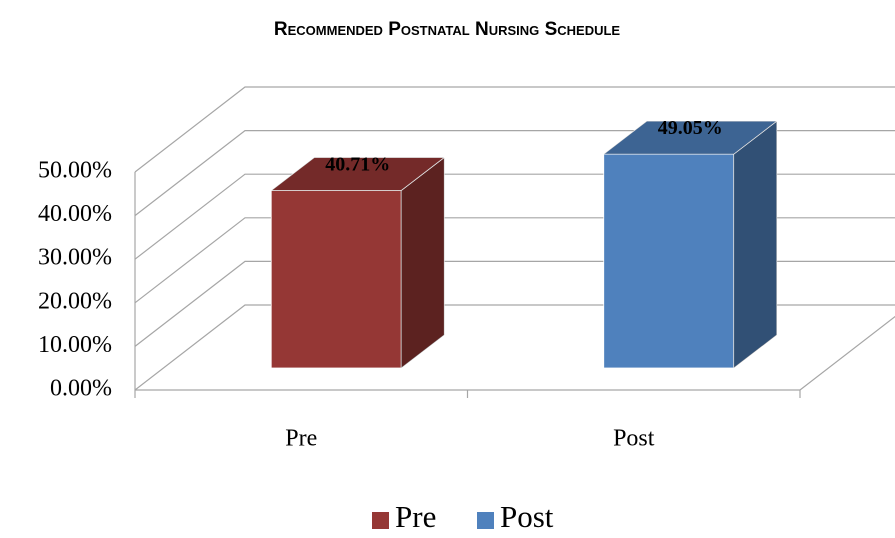 The width and height of the screenshot is (895, 538). I want to click on floor-edge, so click(515, 353).